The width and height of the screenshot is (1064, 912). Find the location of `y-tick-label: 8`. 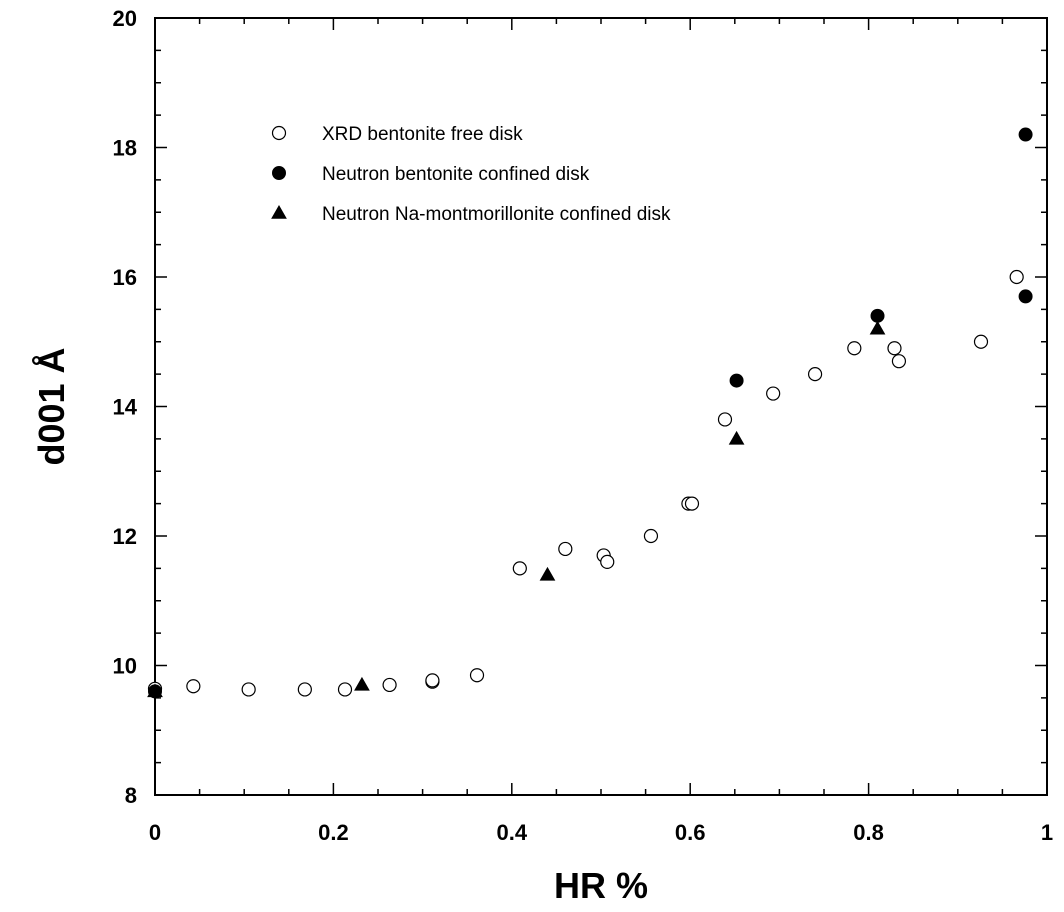

y-tick-label: 8 is located at coordinates (131, 795).